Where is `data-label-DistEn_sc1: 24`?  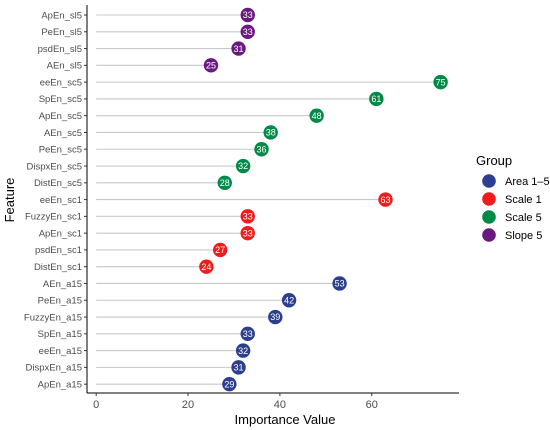
data-label-DistEn_sc1: 24 is located at coordinates (206, 267).